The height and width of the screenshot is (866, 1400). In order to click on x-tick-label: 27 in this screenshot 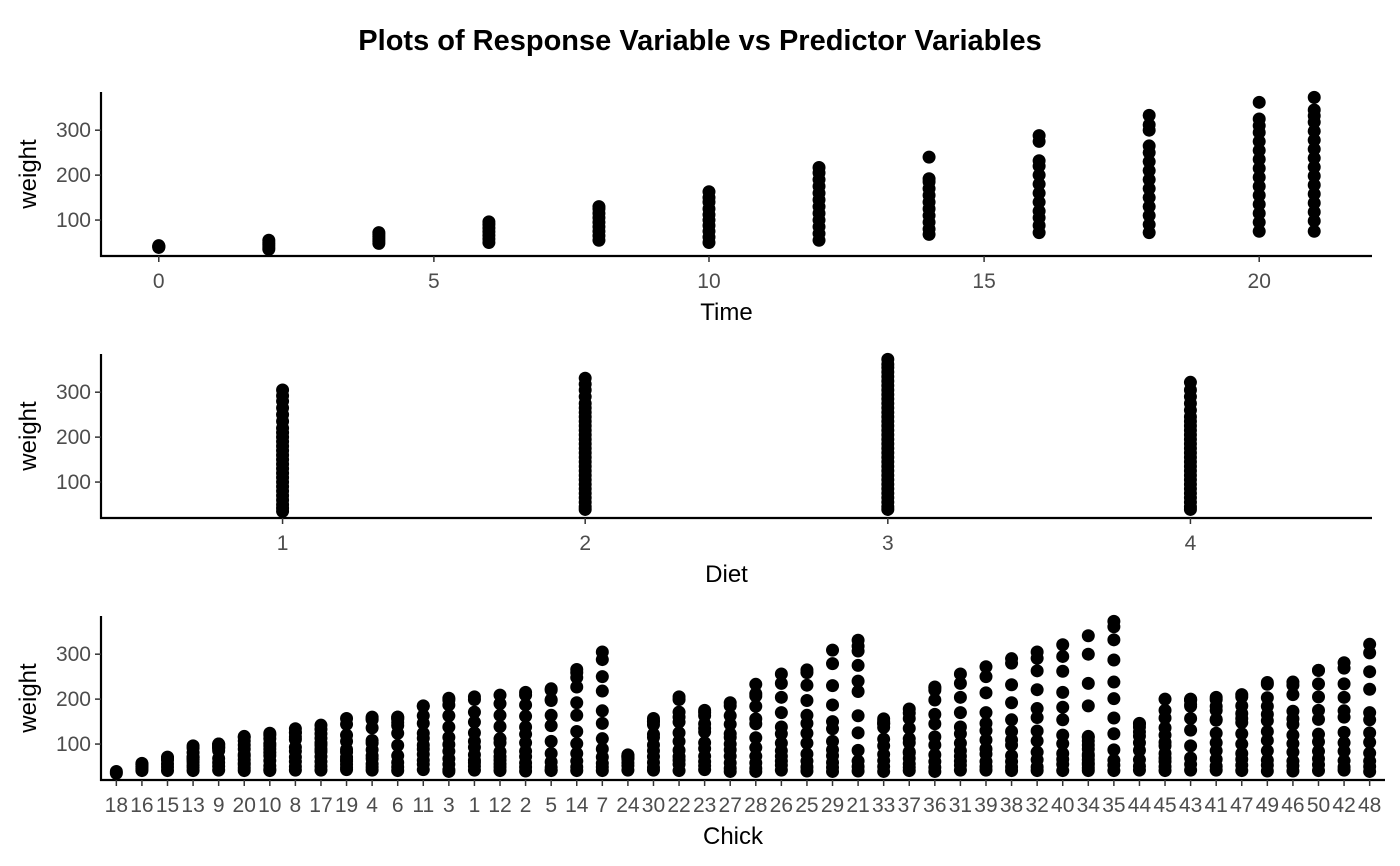, I will do `click(730, 805)`.